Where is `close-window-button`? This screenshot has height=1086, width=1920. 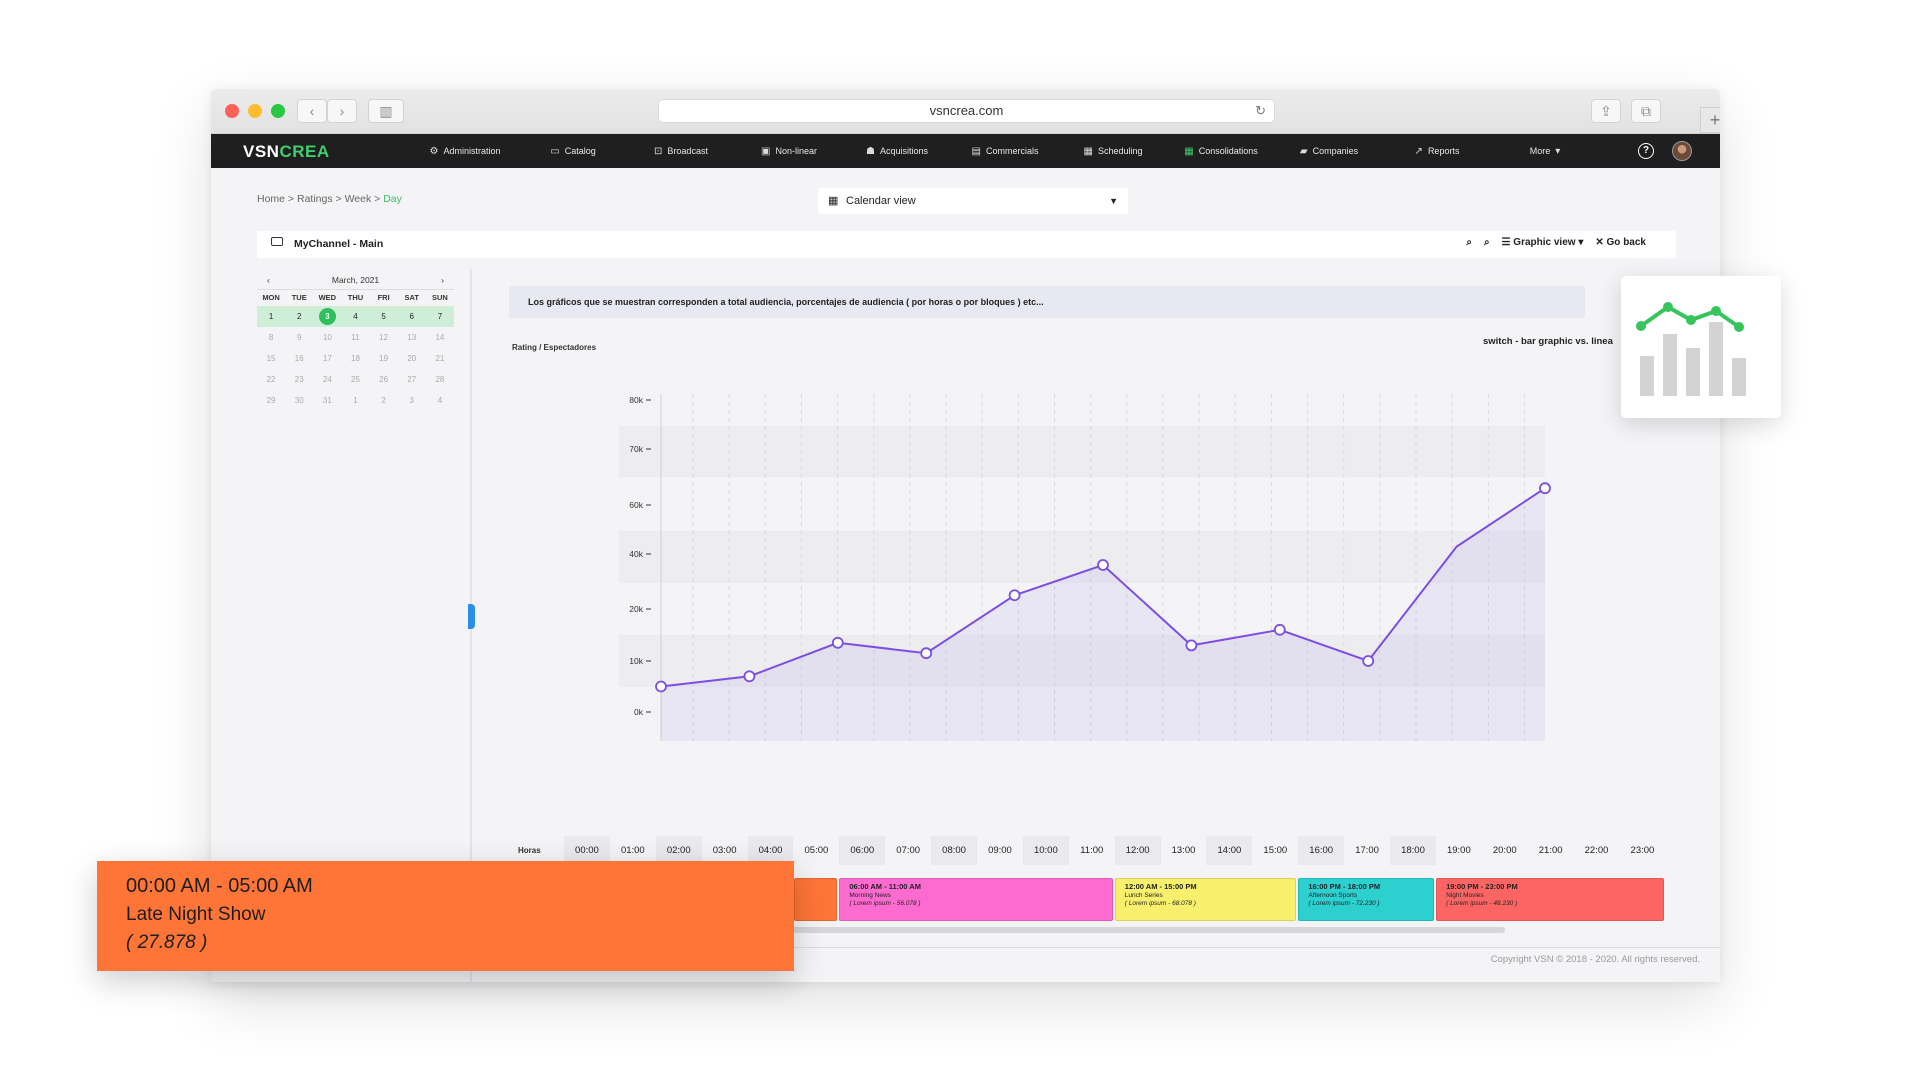
close-window-button is located at coordinates (232, 111).